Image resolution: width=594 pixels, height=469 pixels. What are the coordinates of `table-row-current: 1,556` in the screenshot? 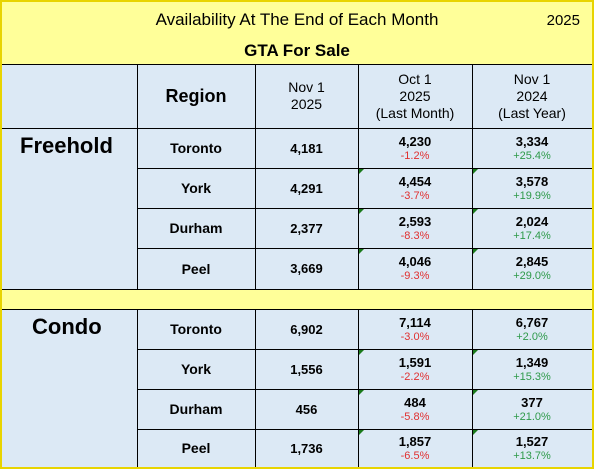 It's located at (306, 369).